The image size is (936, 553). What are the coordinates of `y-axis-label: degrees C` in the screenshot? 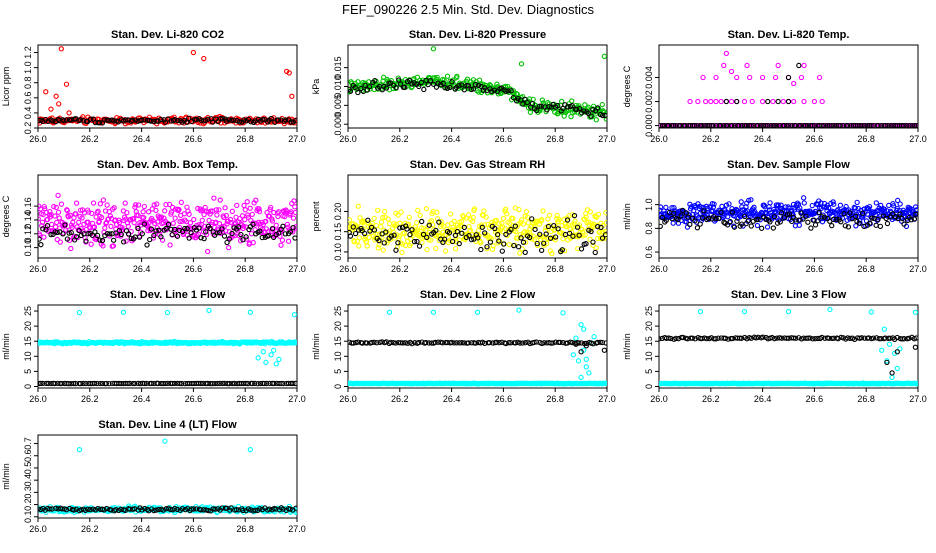 It's located at (627, 86).